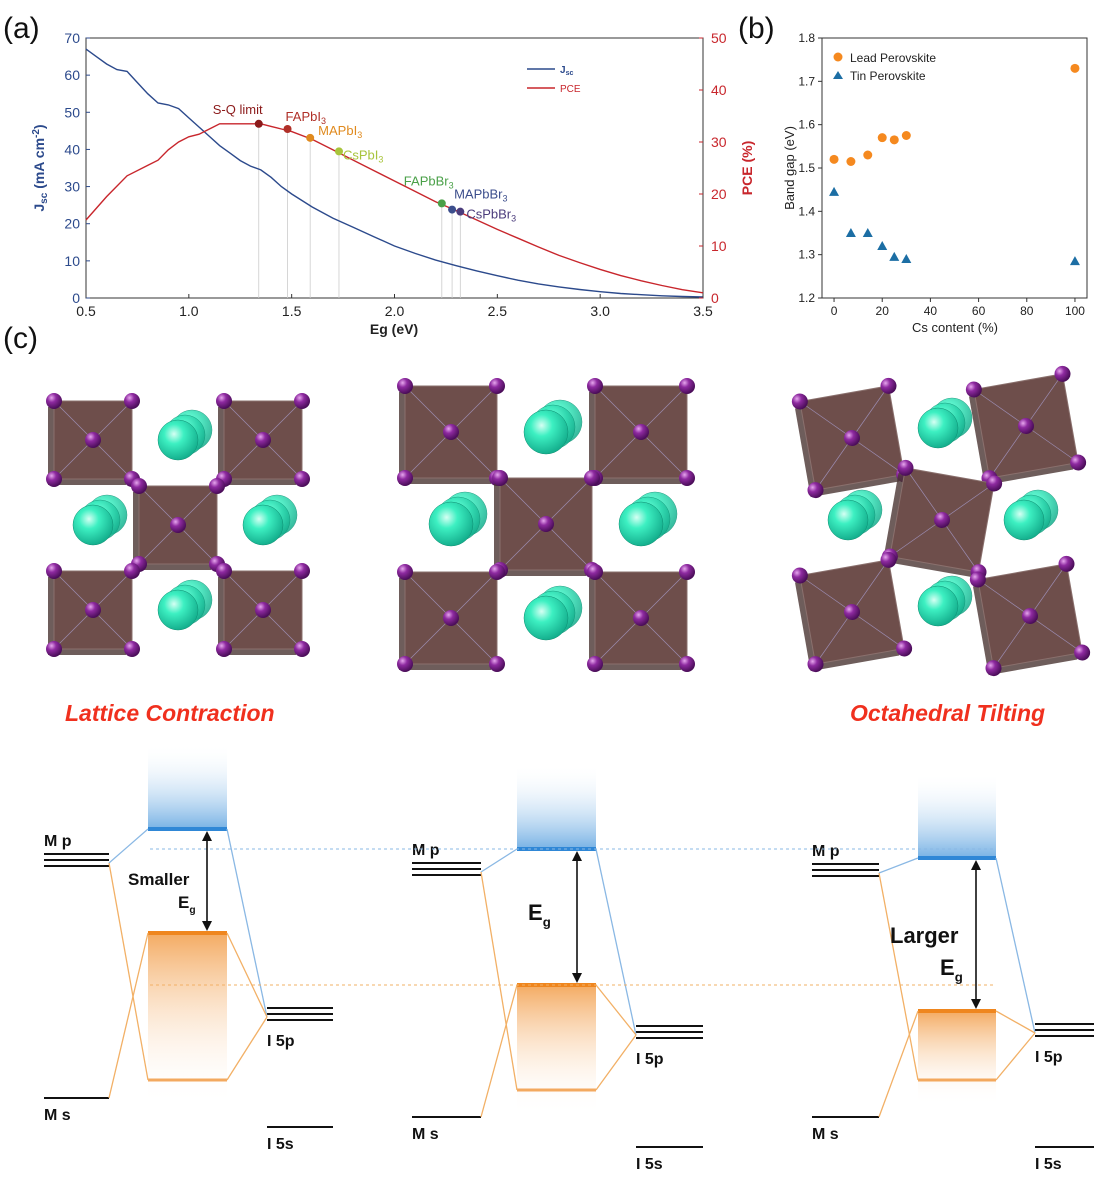  I want to click on crystal-octahedral-tilting, so click(941, 521).